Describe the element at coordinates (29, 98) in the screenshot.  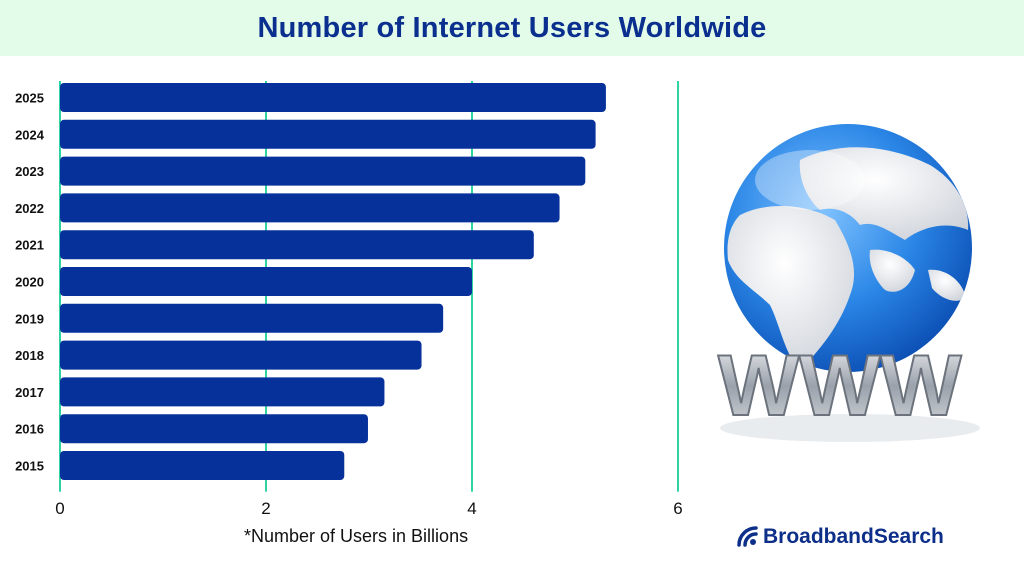
I see `category-label-2025: 2025` at that location.